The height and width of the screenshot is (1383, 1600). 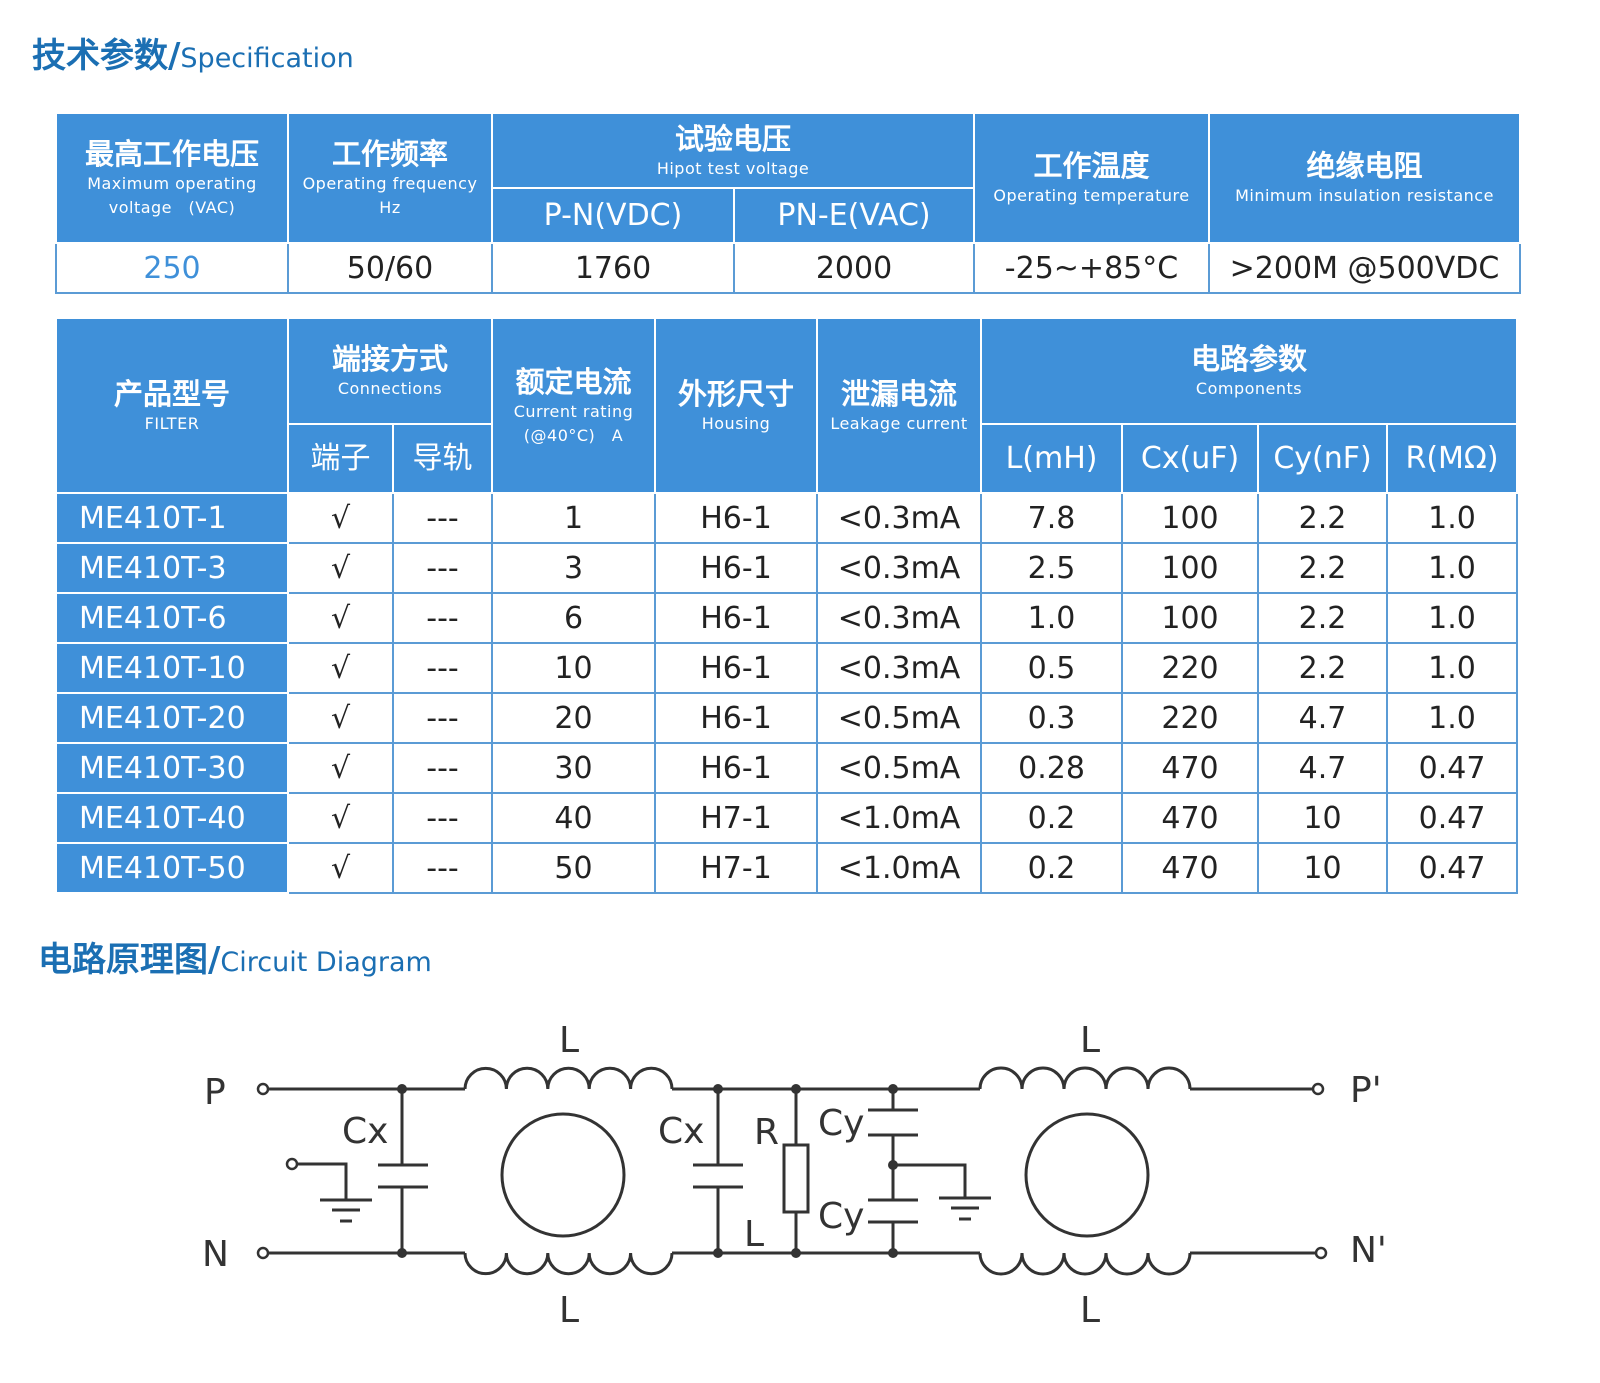 What do you see at coordinates (389, 154) in the screenshot?
I see `header-cn: 工作频率` at bounding box center [389, 154].